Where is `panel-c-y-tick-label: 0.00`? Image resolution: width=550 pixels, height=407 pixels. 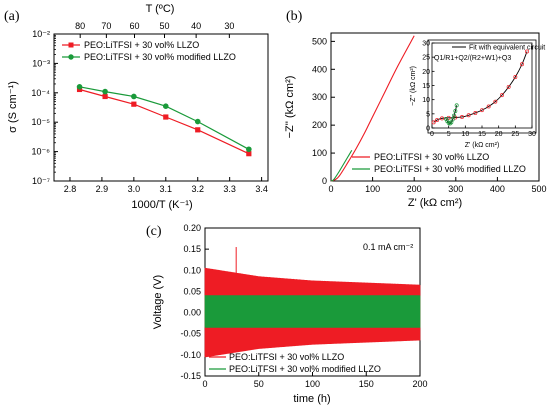 panel-c-y-tick-label: 0.00 is located at coordinates (192, 313).